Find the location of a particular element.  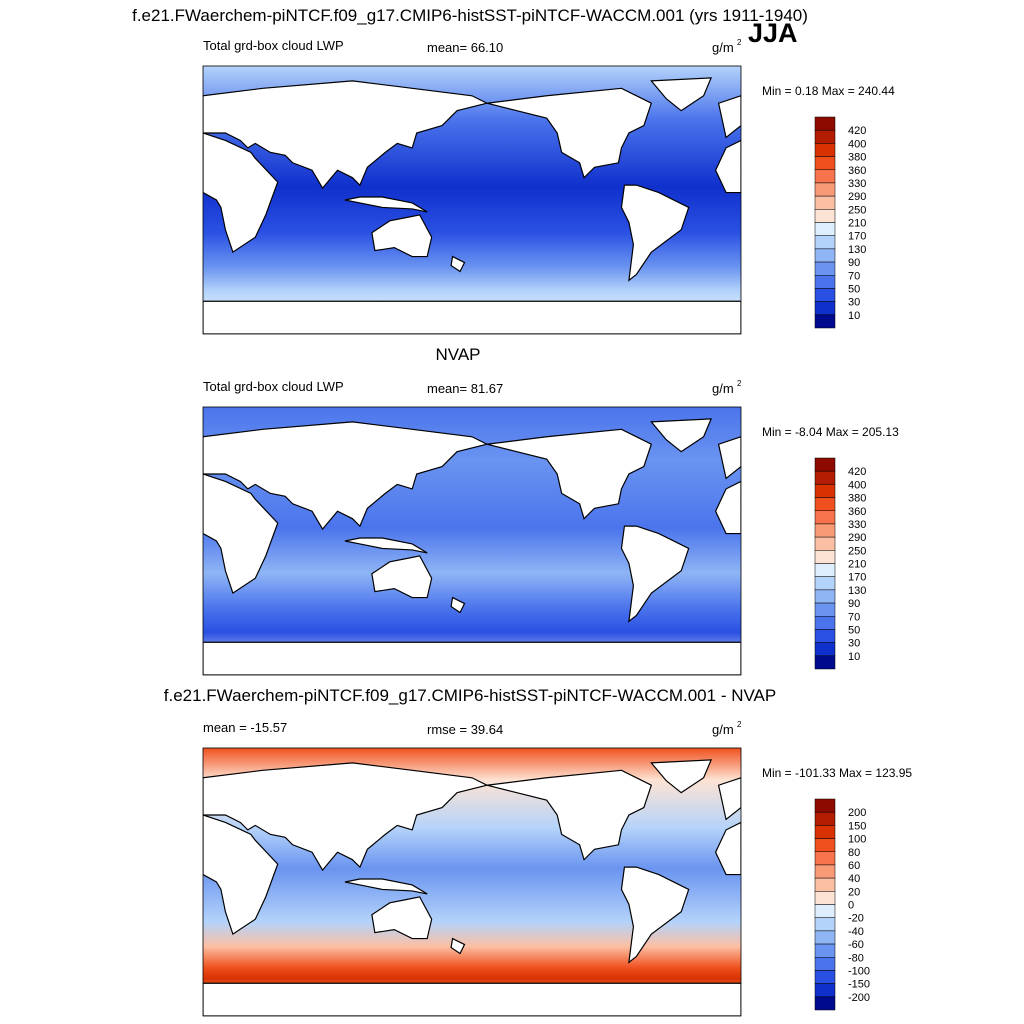

panel-title: NVAP is located at coordinates (457, 354).